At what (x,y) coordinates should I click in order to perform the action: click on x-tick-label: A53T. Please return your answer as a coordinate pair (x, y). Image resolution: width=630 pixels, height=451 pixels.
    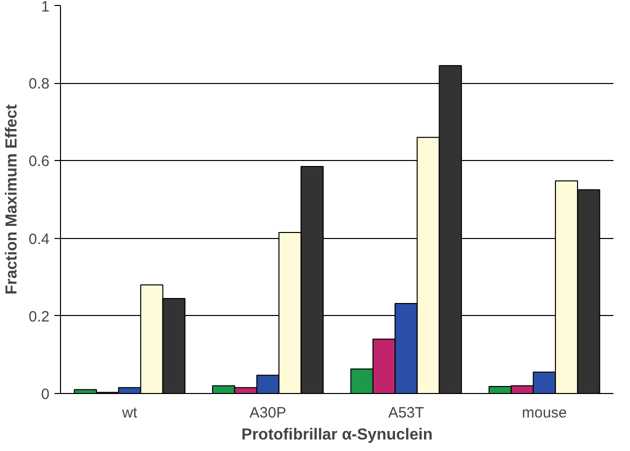
    Looking at the image, I should click on (406, 413).